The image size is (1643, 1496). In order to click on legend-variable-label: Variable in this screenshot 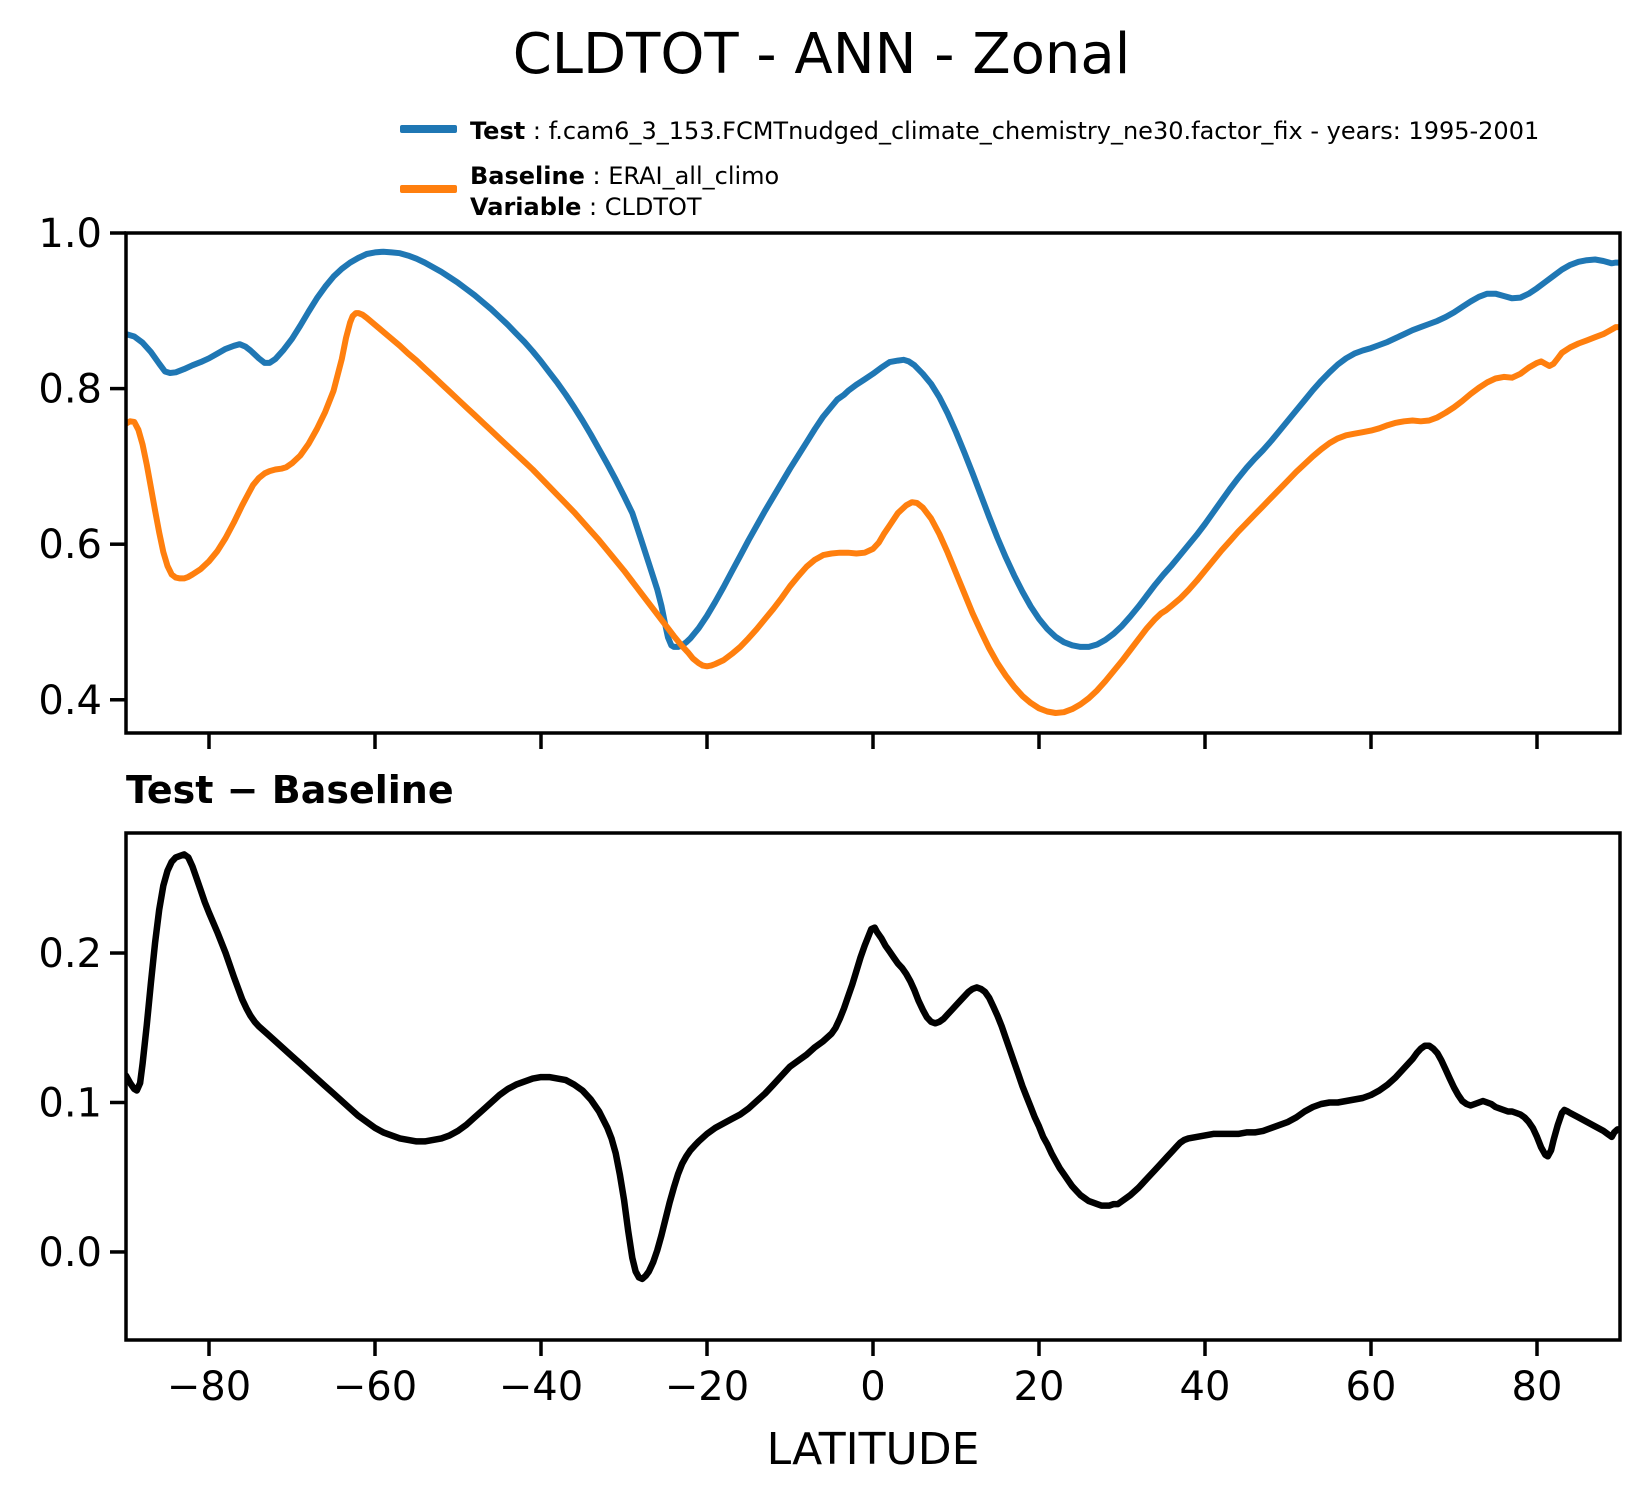, I will do `click(526, 207)`.